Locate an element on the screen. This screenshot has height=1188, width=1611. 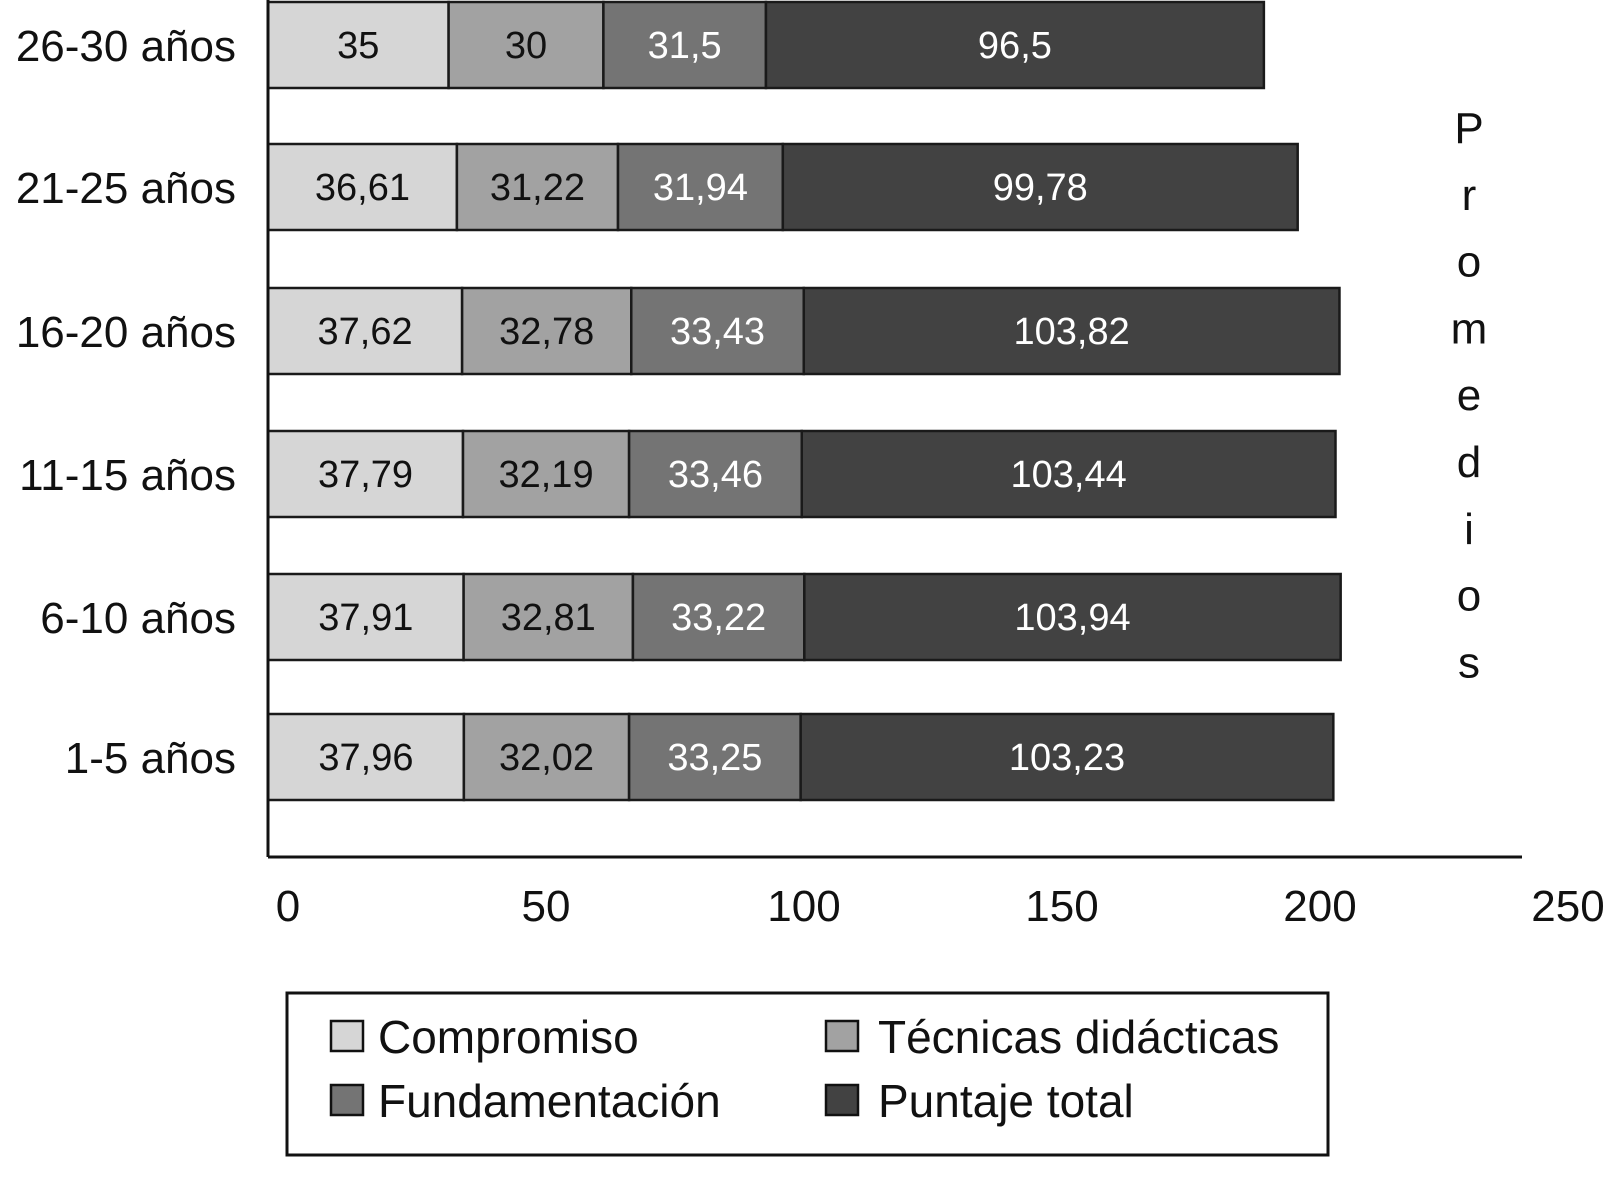
data-label-puntaje-total-16-20-anos: 103,82 is located at coordinates (1072, 332).